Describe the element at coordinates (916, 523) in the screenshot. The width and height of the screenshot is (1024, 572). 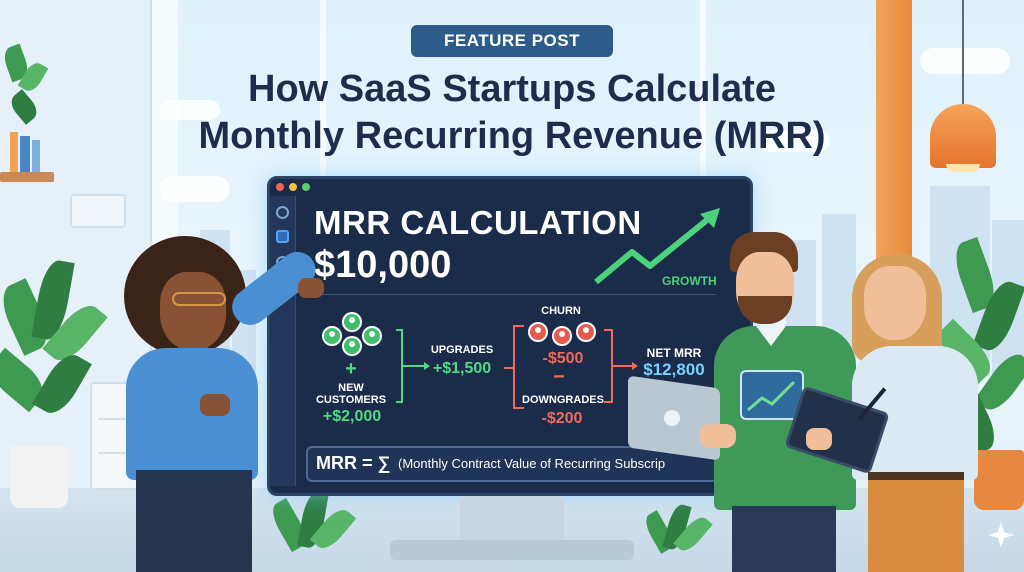
I see `orange-trousers` at that location.